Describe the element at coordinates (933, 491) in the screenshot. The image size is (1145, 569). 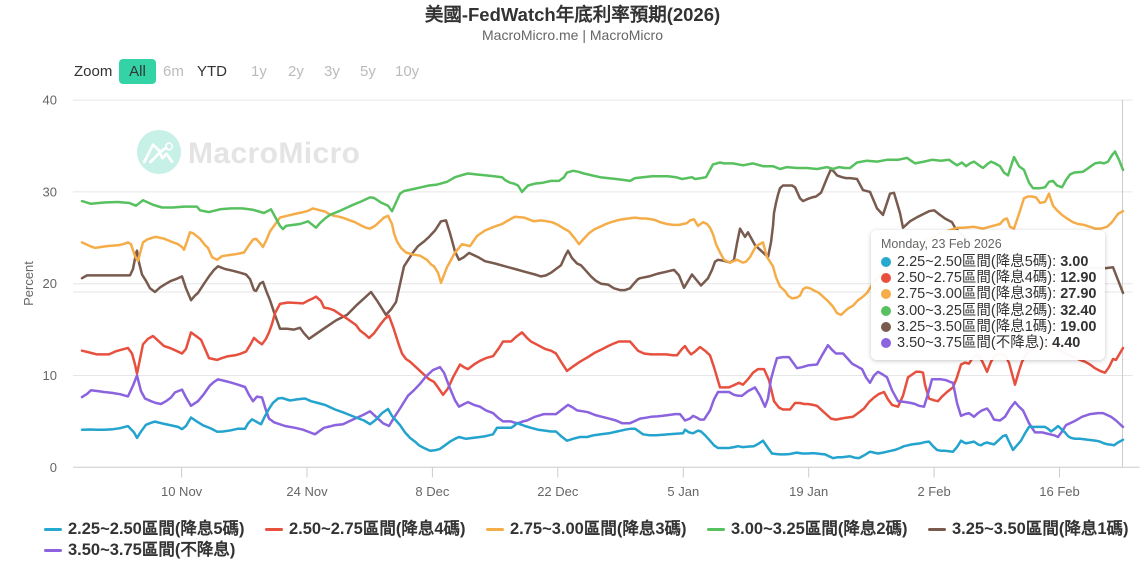
I see `svg-text: 2 Feb` at that location.